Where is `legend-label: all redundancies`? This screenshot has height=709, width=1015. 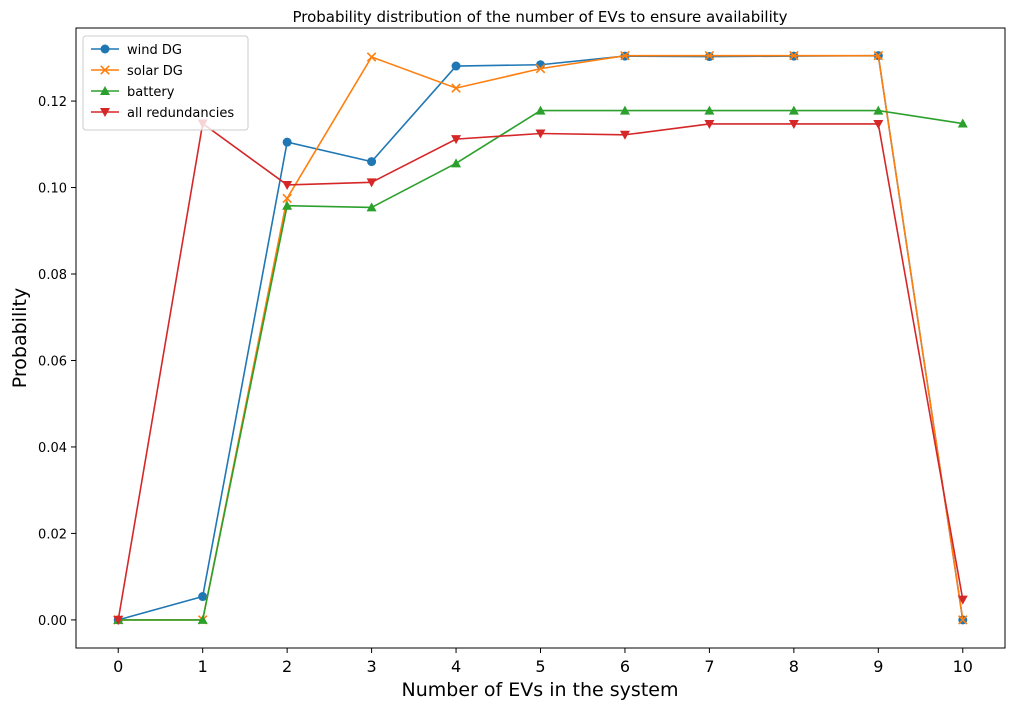
legend-label: all redundancies is located at coordinates (180, 113).